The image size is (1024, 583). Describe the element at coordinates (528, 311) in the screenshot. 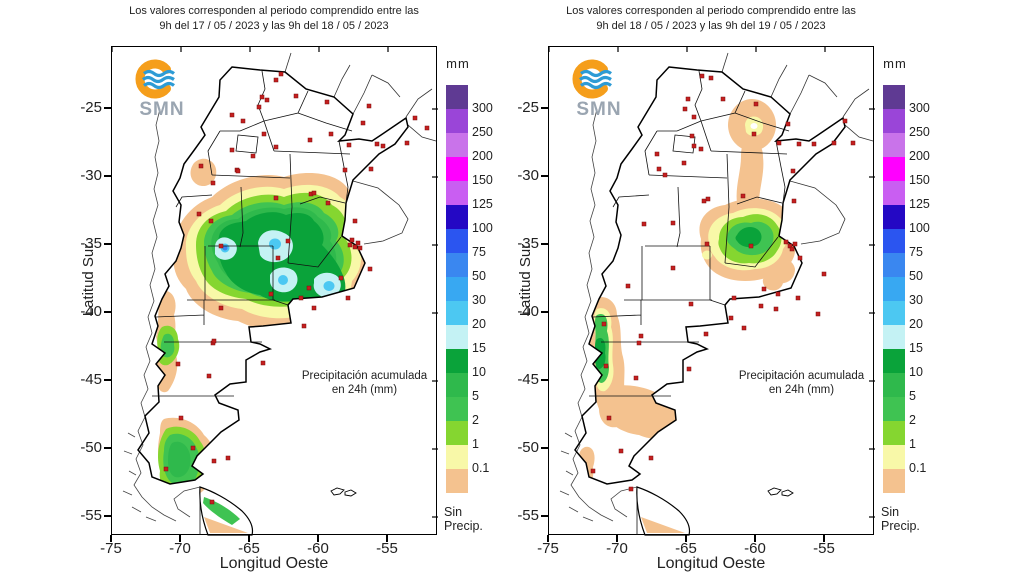

I see `y-tick-label: -40` at that location.